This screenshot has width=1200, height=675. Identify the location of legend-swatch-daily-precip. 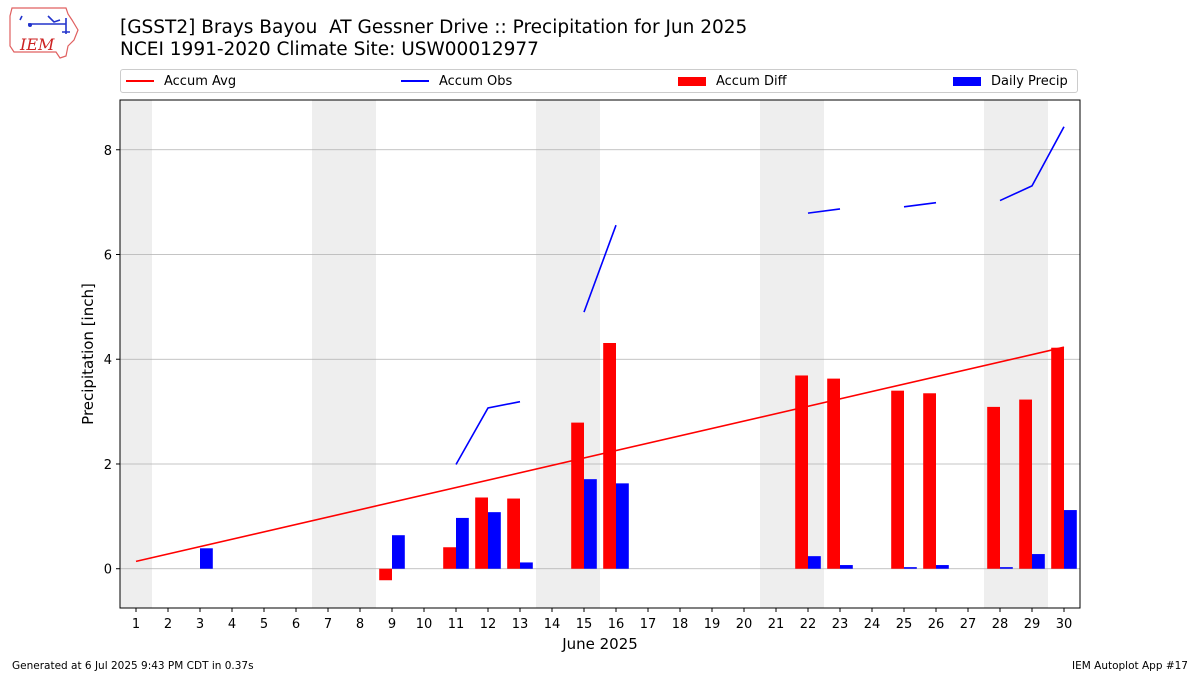
(967, 81).